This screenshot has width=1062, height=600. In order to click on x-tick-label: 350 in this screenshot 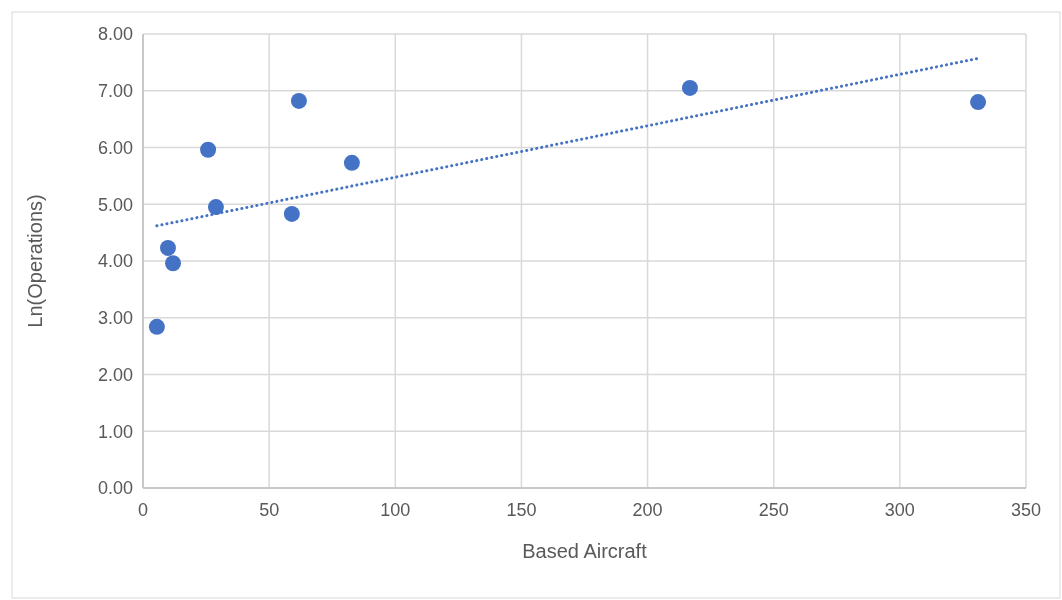, I will do `click(1026, 510)`.